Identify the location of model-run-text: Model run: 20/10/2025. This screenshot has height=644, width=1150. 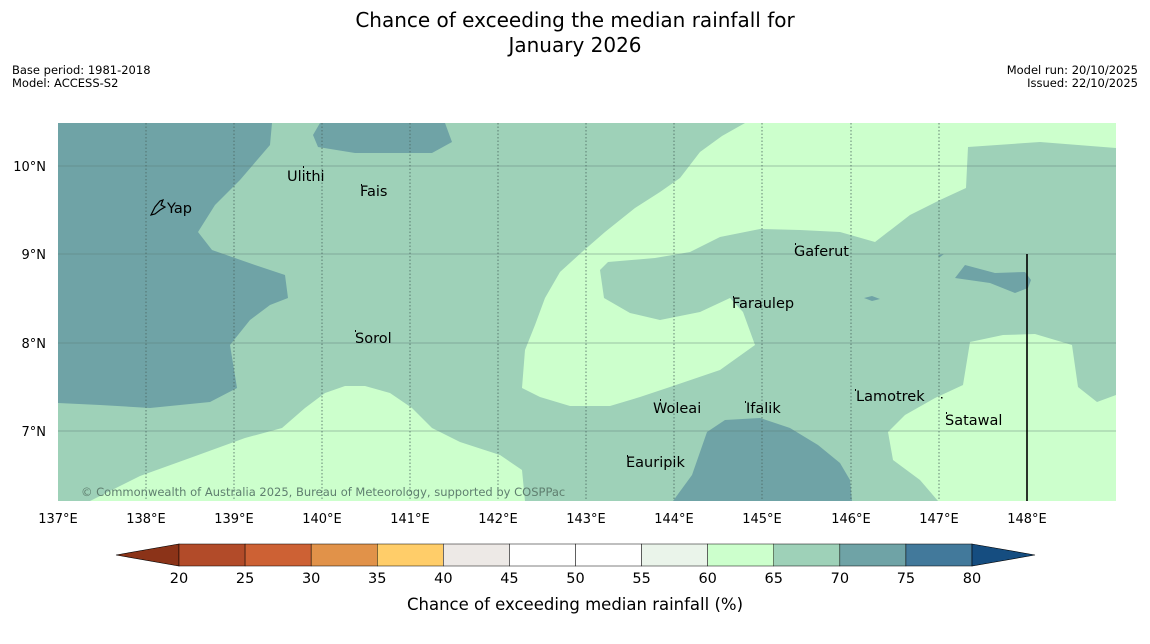
(1072, 70).